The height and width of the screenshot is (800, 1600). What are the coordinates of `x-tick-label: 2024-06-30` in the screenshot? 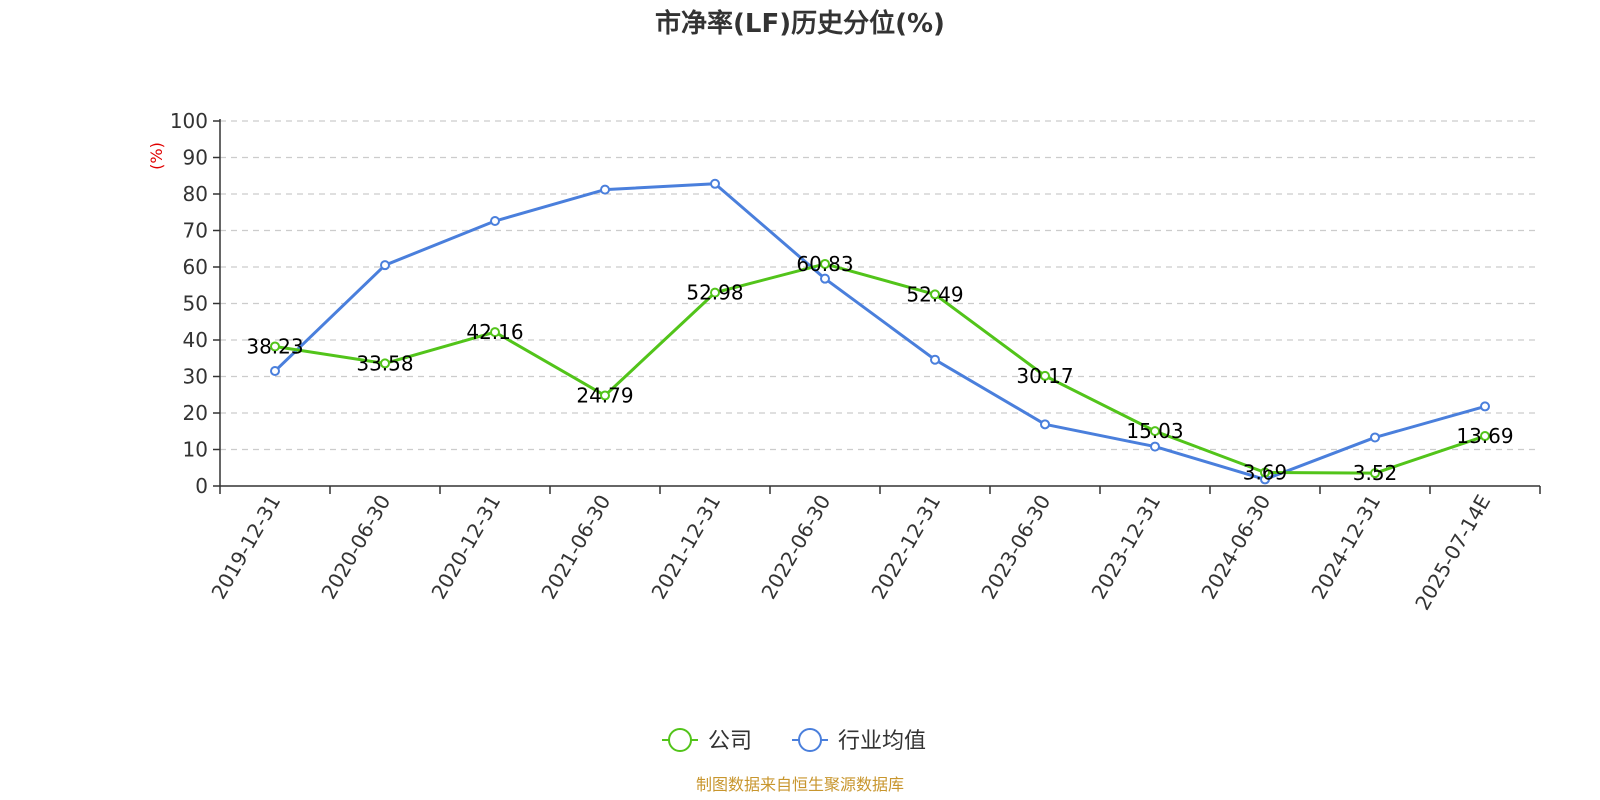 It's located at (1235, 547).